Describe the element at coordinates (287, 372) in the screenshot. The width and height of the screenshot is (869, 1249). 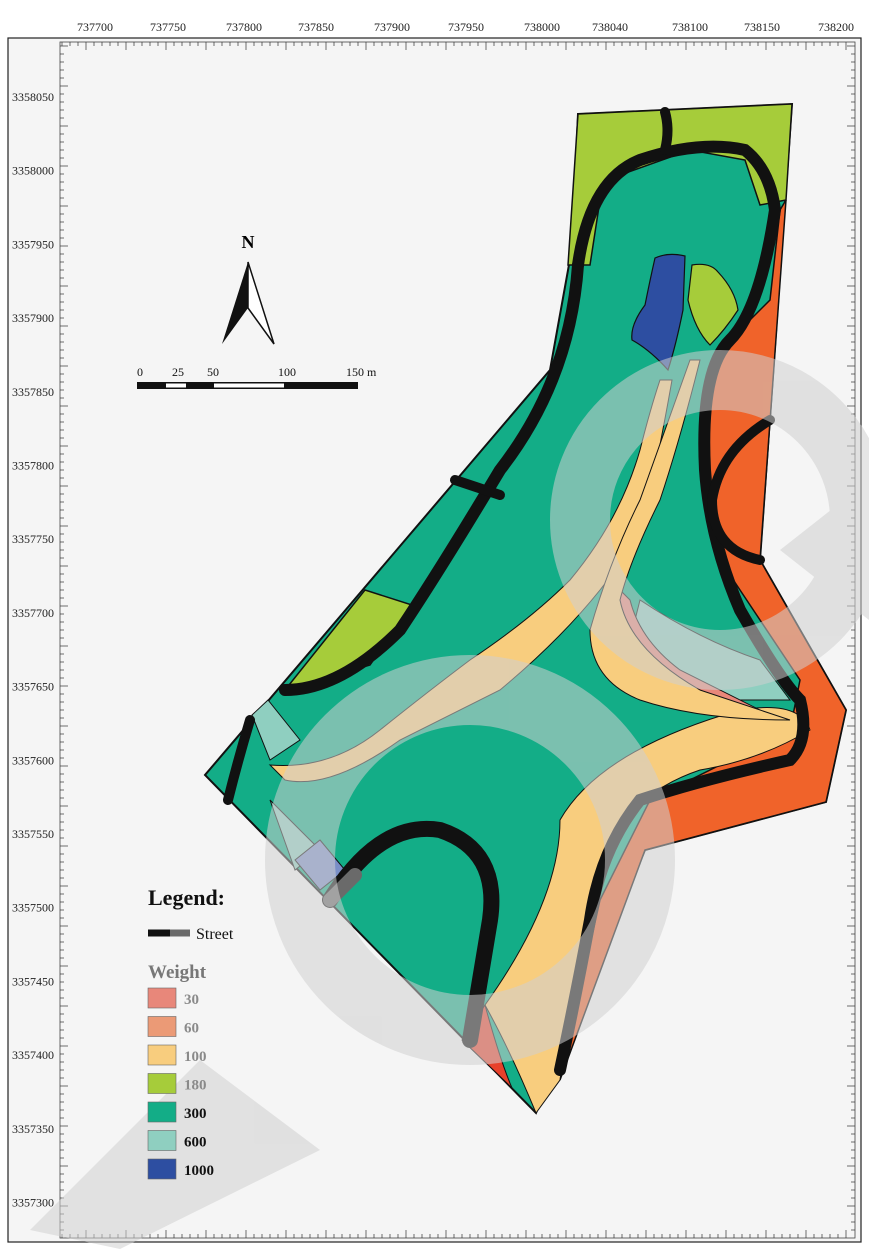
I see `scale-label: 100` at that location.